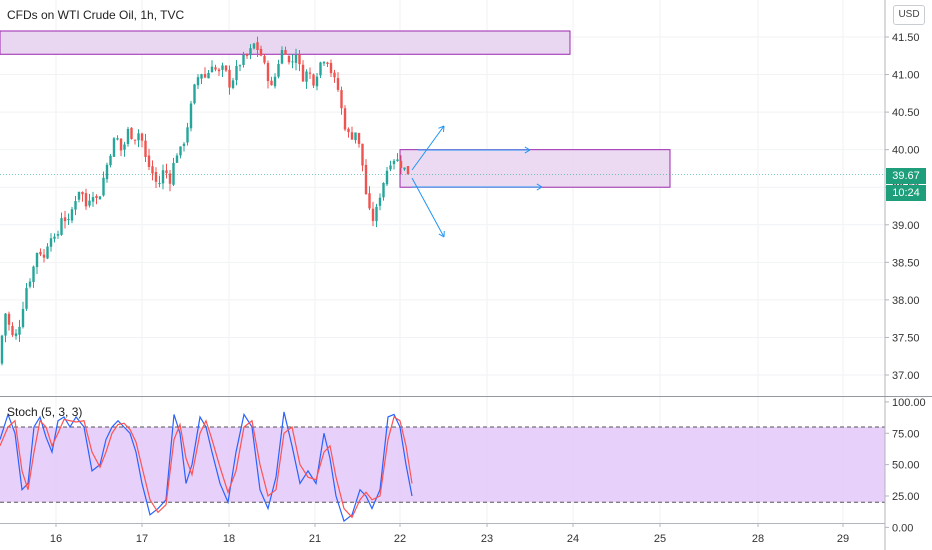 The image size is (932, 550). I want to click on x-tick-label-21: 21, so click(315, 539).